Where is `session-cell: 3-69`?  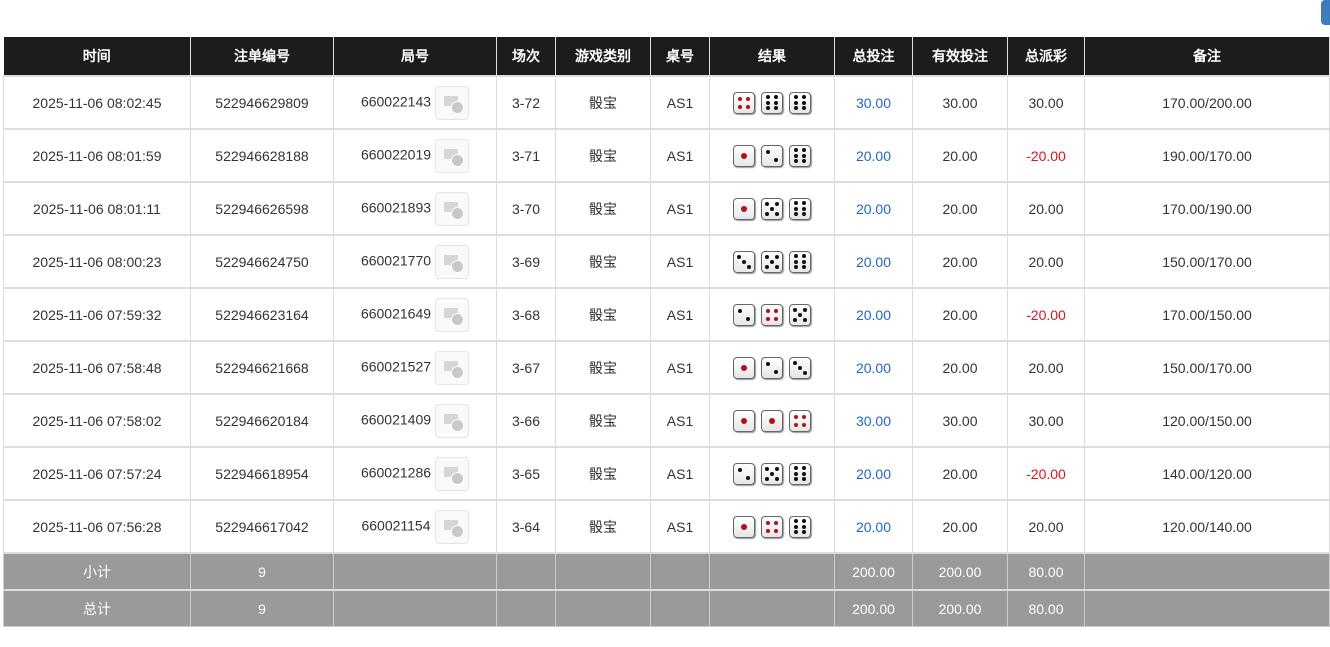
session-cell: 3-69 is located at coordinates (526, 261).